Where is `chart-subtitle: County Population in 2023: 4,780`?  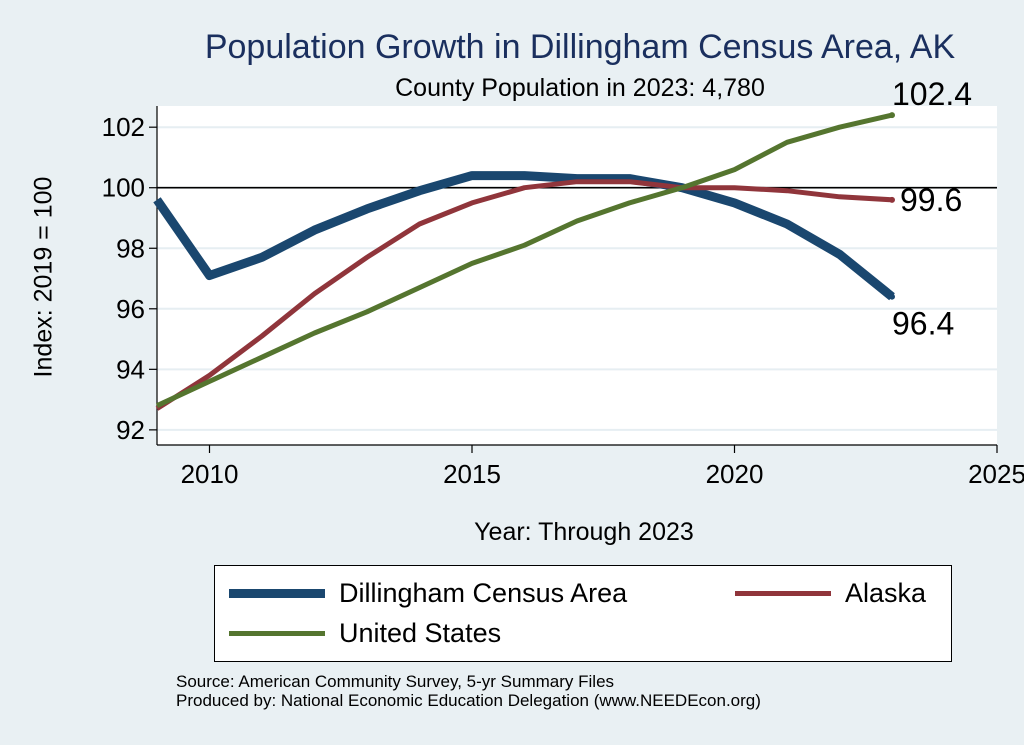
chart-subtitle: County Population in 2023: 4,780 is located at coordinates (580, 88).